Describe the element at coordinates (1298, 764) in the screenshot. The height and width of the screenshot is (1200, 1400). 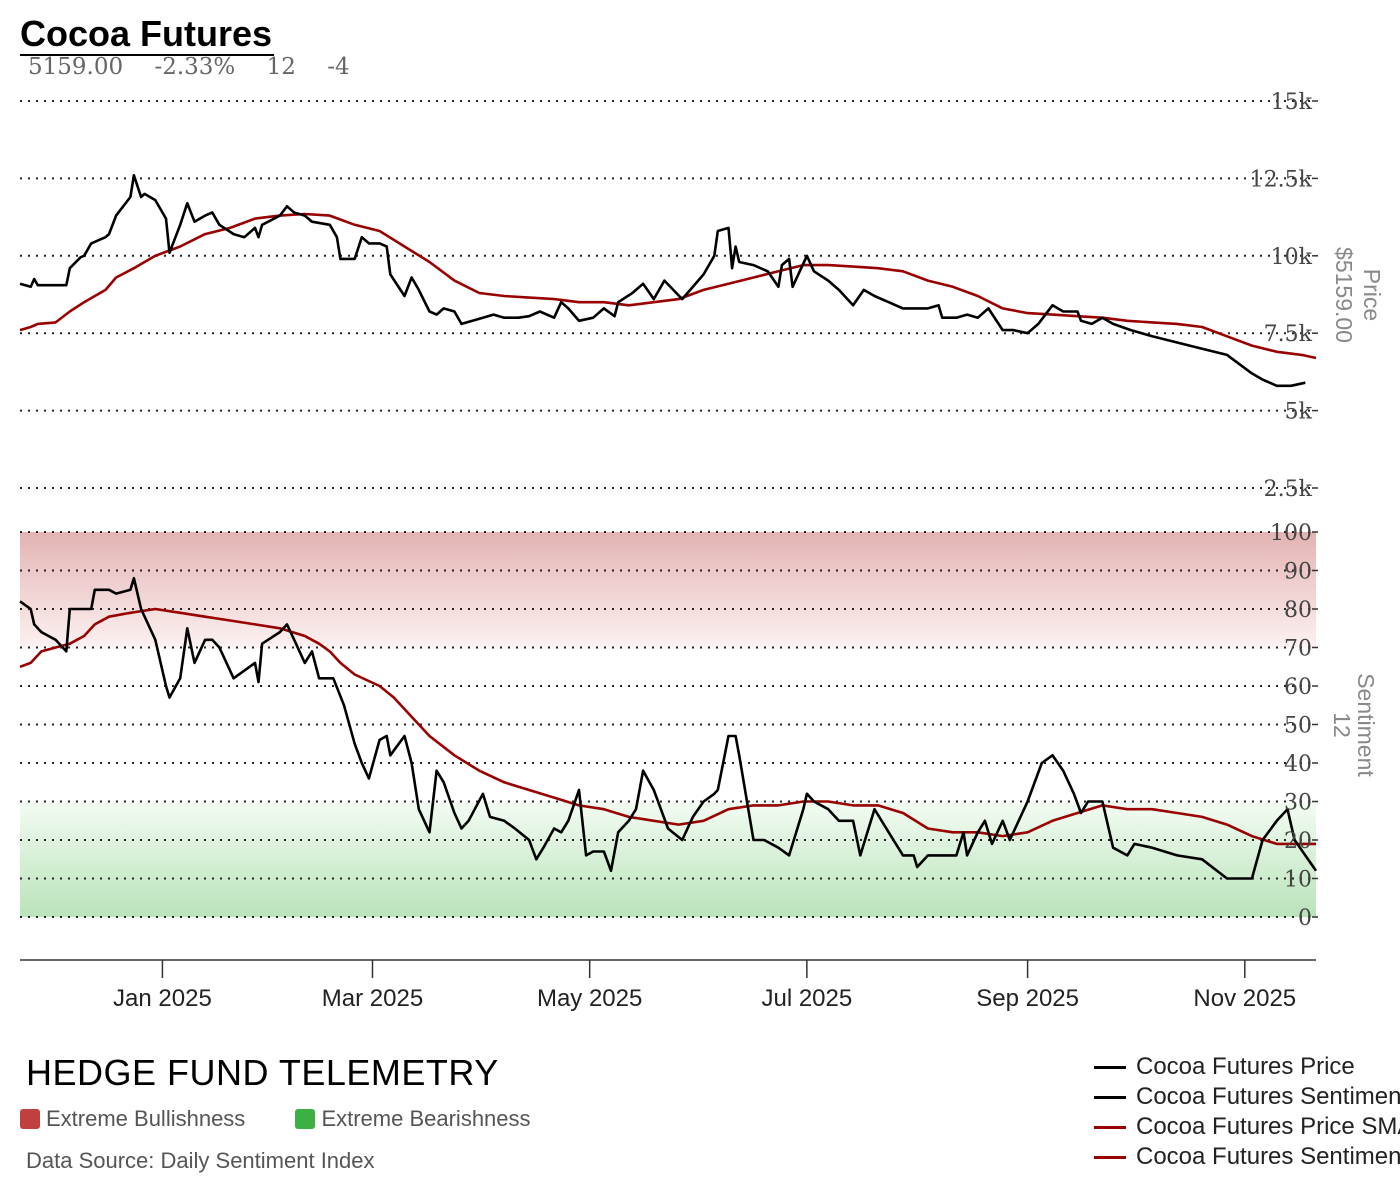
I see `sentiment-tick-label: 40` at that location.